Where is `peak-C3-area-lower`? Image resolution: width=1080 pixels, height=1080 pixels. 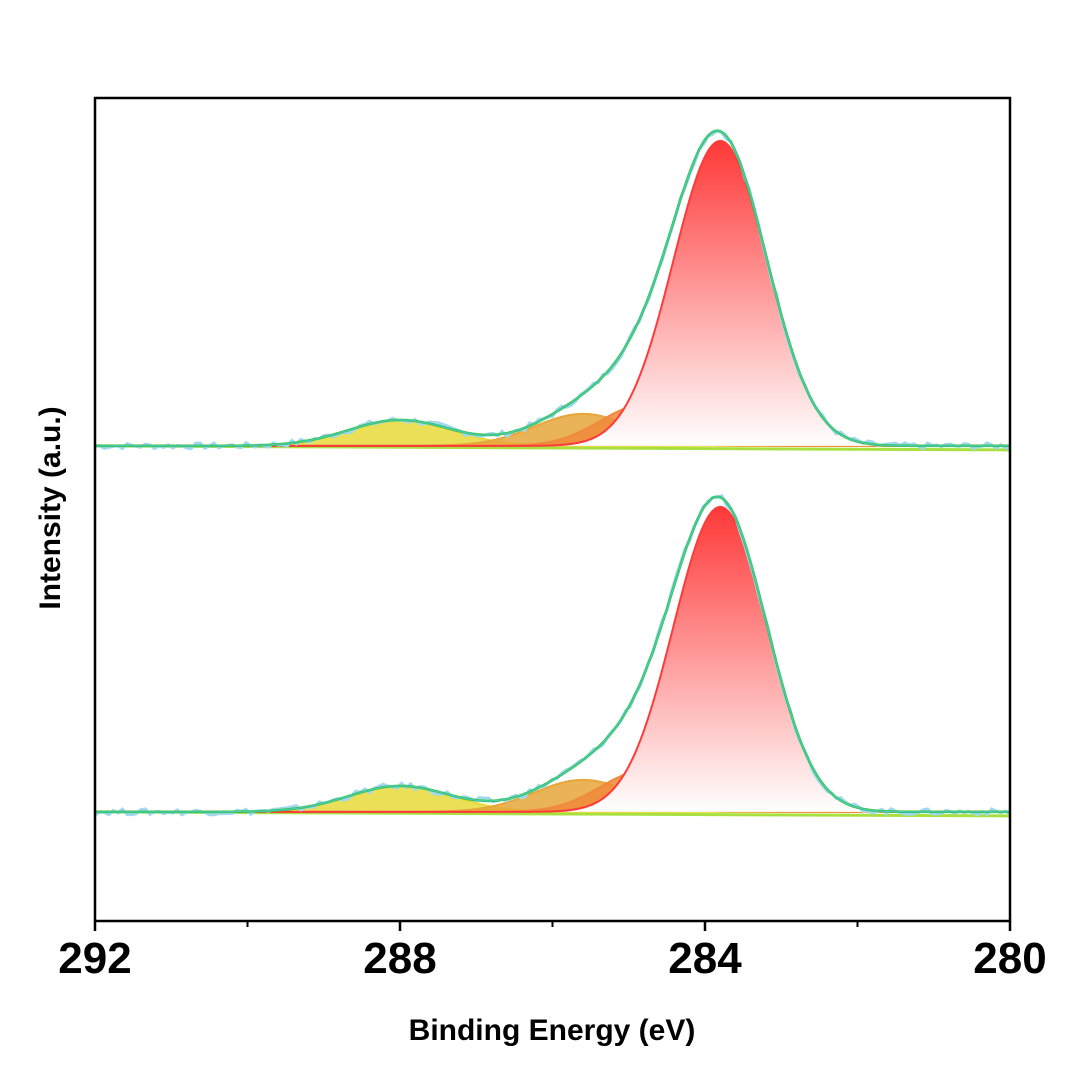 peak-C3-area-lower is located at coordinates (552, 795).